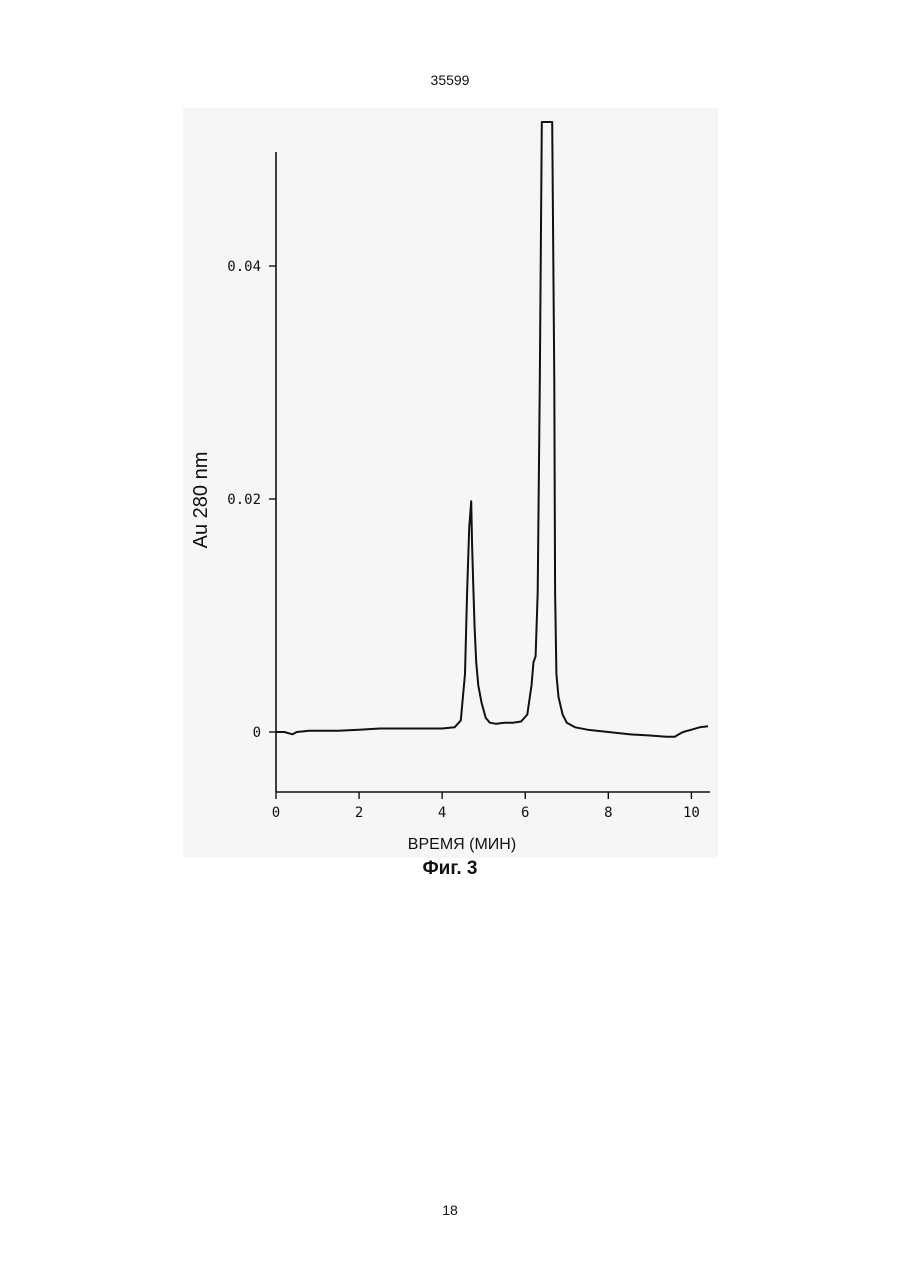  Describe the element at coordinates (244, 500) in the screenshot. I see `y-tick-label: 0.02` at that location.